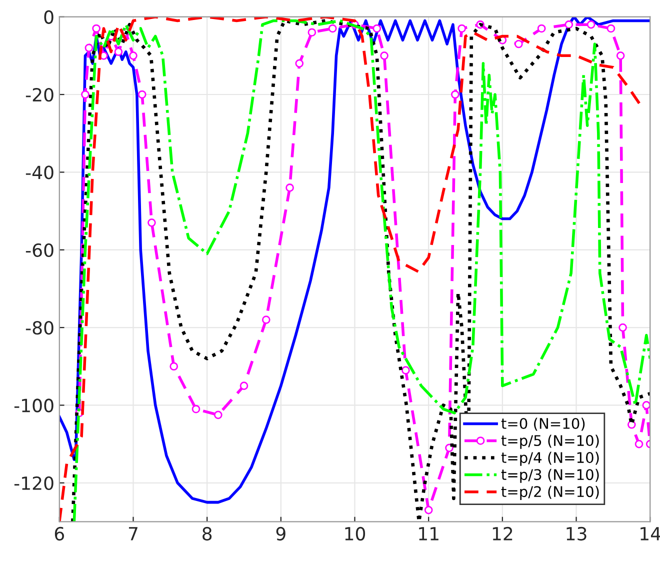 The image size is (660, 561). I want to click on y-tick-label: -120, so click(34, 483).